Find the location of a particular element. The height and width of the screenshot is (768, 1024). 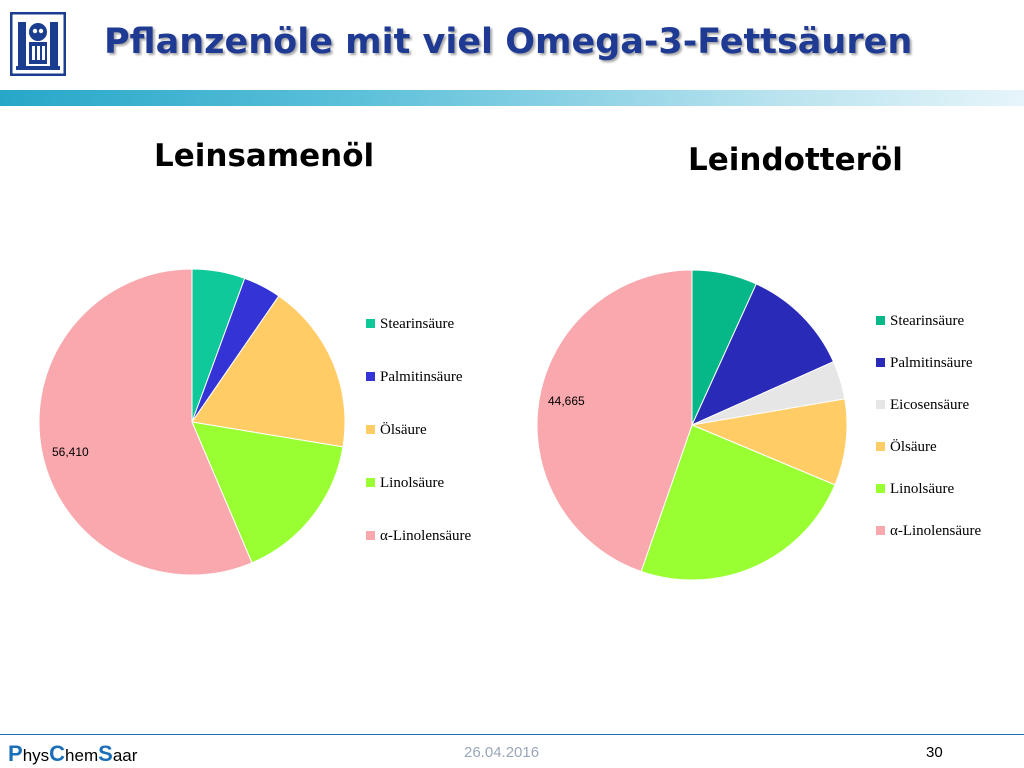

slide-title: Pflanzenöle mit viel Omega-3-Fettsäuren is located at coordinates (508, 42).